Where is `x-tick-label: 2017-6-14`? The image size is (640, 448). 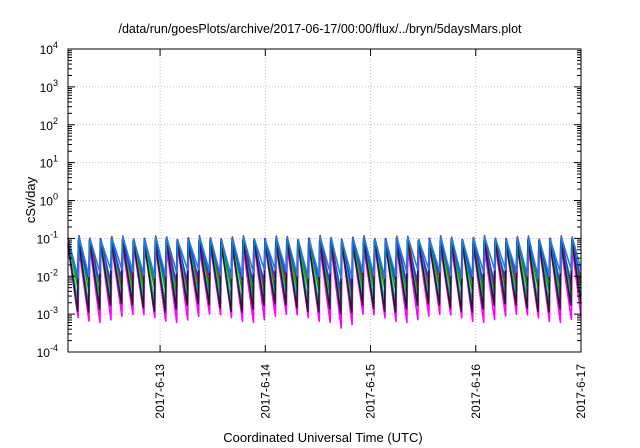 x-tick-label: 2017-6-14 is located at coordinates (265, 391).